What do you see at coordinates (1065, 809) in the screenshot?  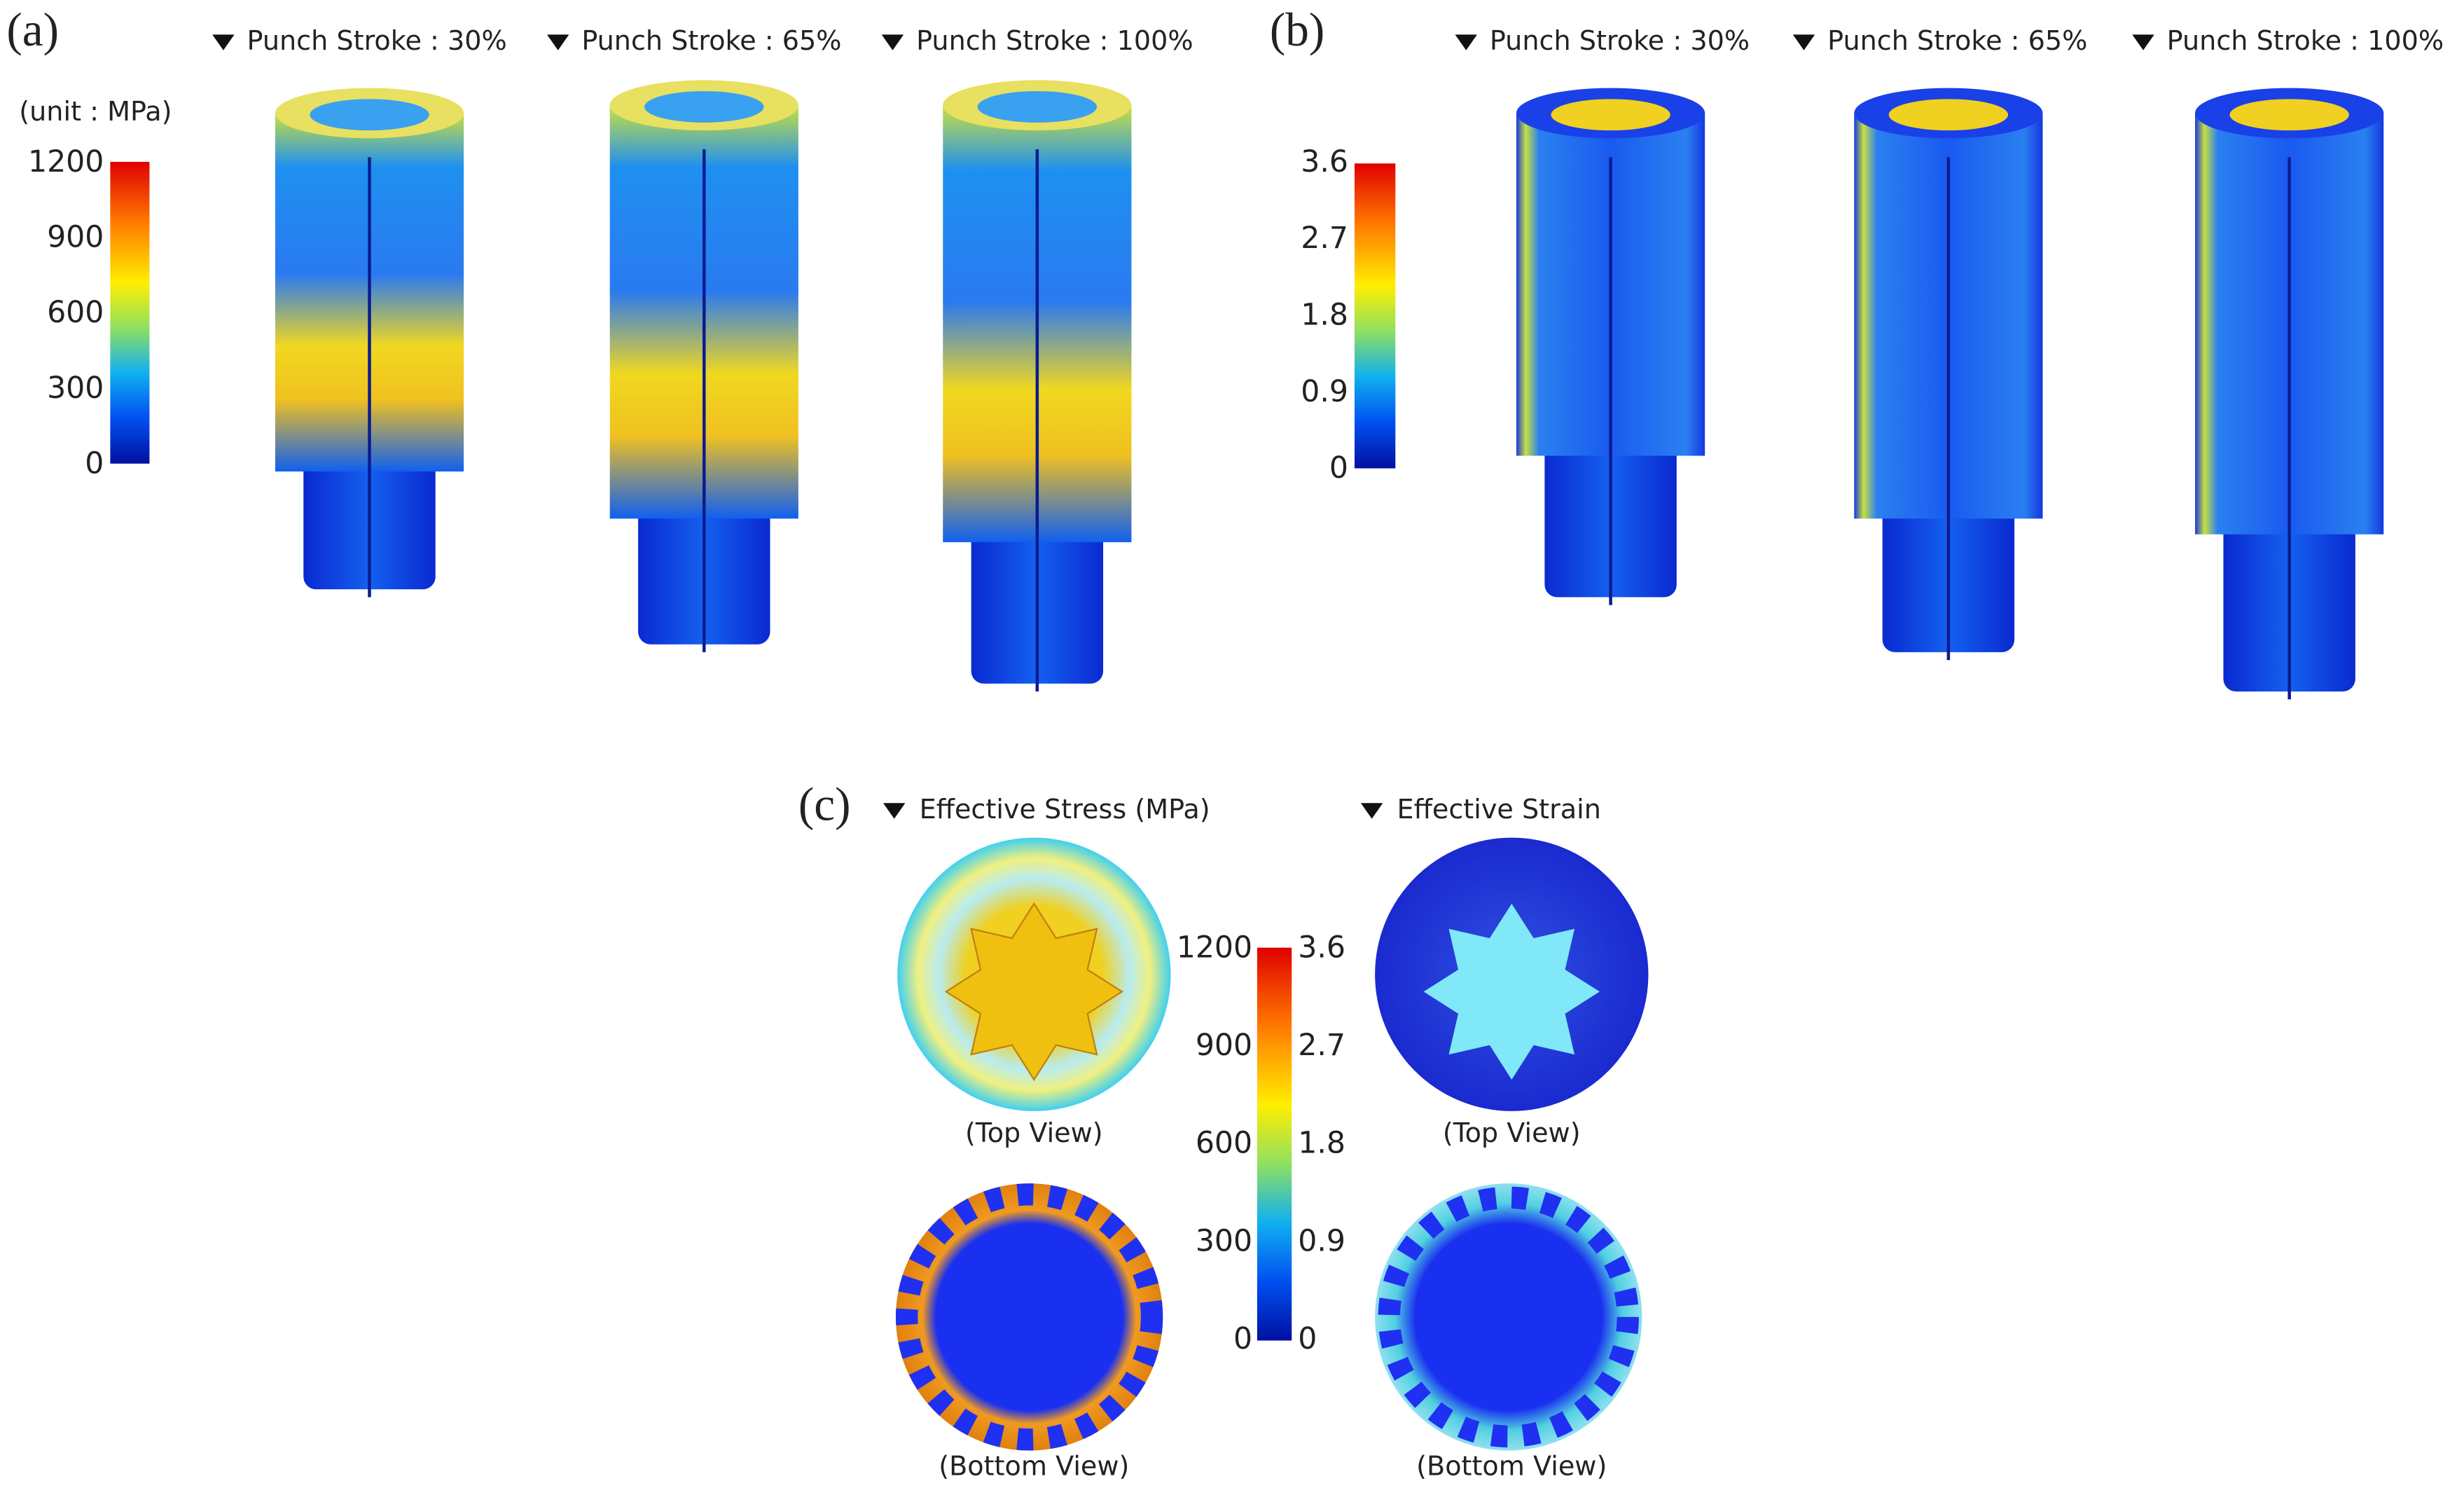 I see `column-title: Effective Stress (MPa)` at bounding box center [1065, 809].